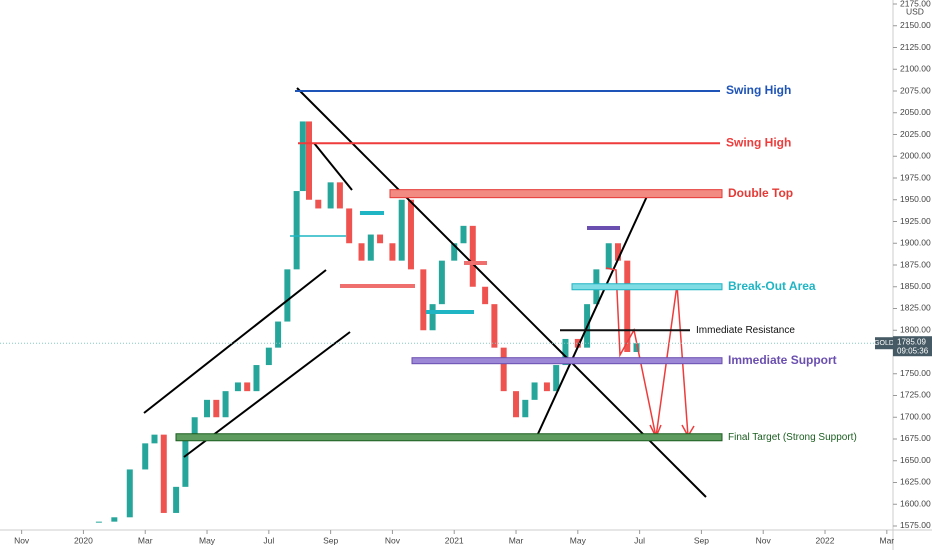  I want to click on y-tick-label: 2050.00, so click(915, 112).